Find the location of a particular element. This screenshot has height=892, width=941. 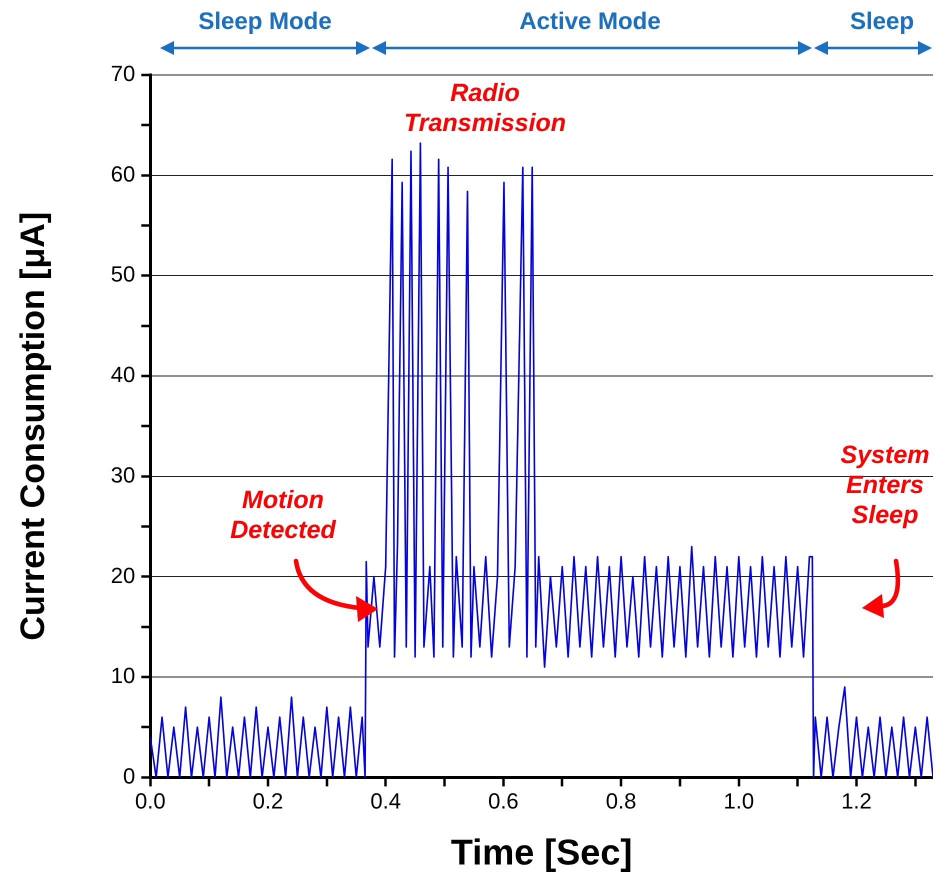

y-tick-label: 40 is located at coordinates (123, 375).